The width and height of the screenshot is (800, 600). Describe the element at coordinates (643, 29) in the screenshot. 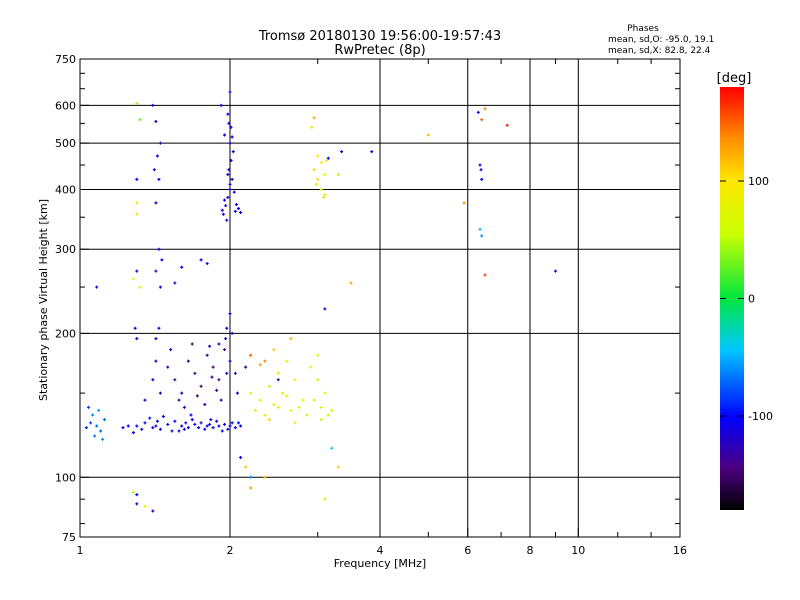

I see `stats-title: Phases` at that location.